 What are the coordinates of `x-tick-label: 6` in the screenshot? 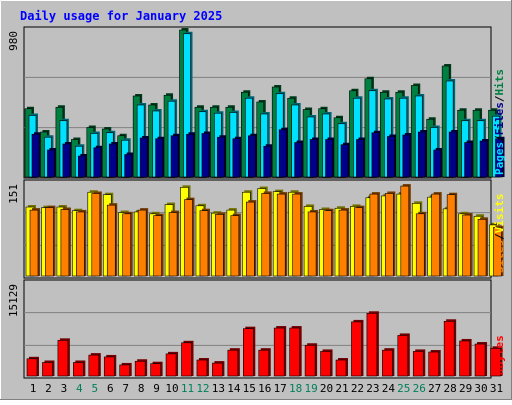 It's located at (110, 388).